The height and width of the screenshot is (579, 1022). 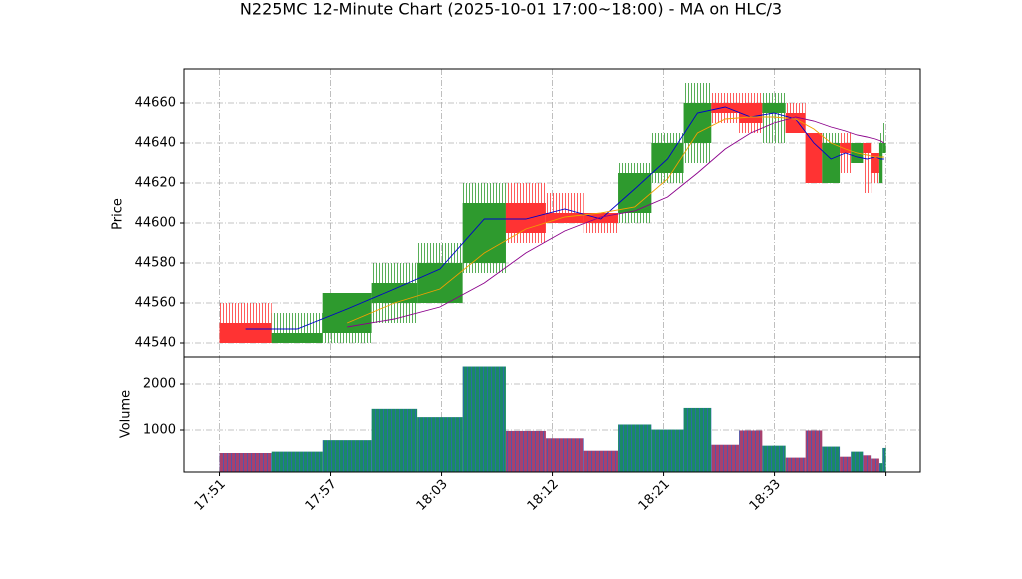 What do you see at coordinates (155, 303) in the screenshot?
I see `y-tick-label: 44560` at bounding box center [155, 303].